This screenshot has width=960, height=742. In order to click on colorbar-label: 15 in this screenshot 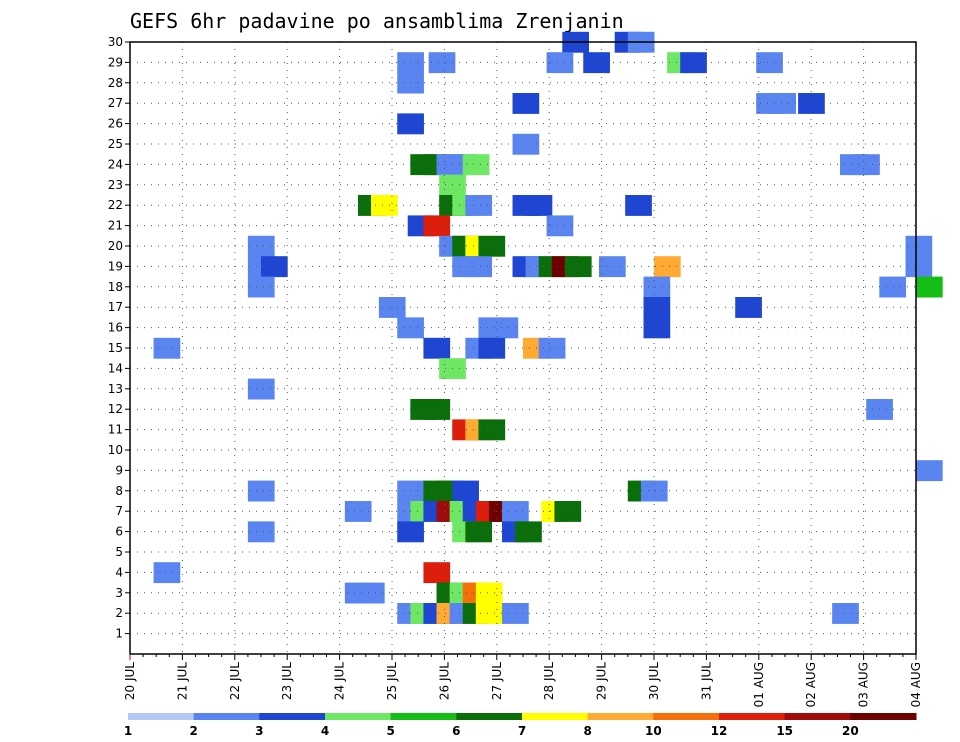, I will do `click(784, 731)`.